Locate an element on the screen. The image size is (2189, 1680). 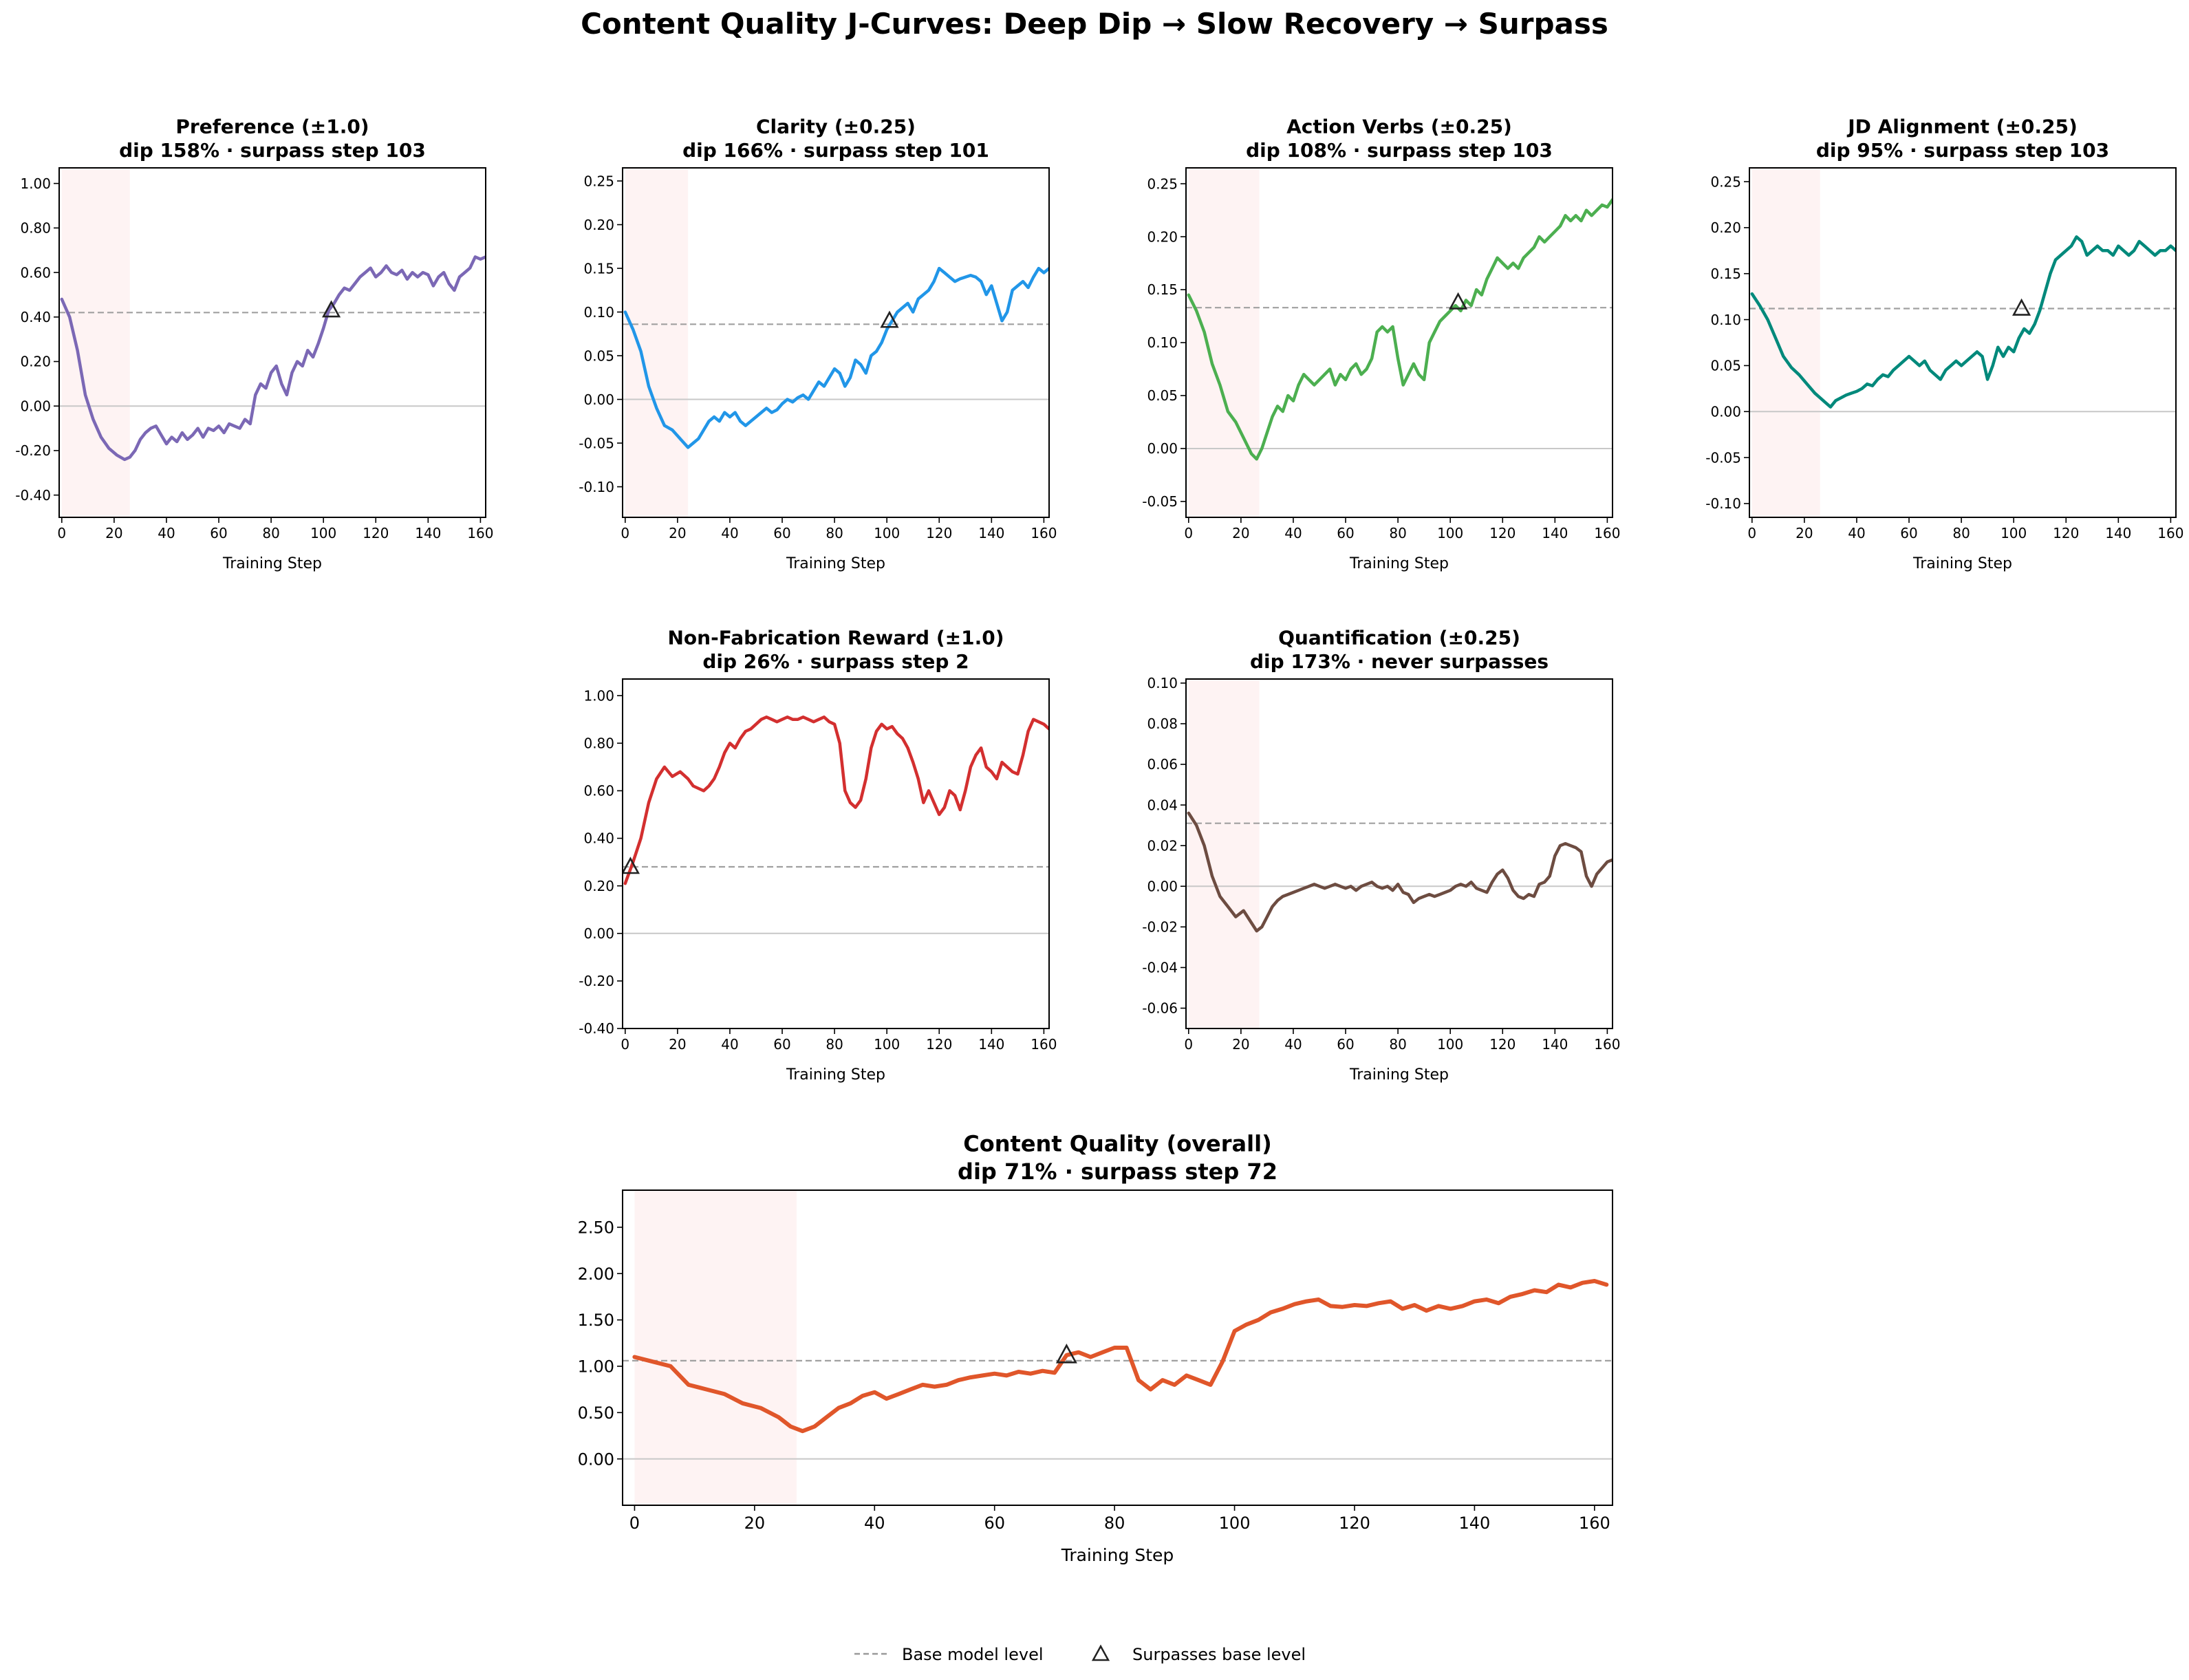
panel-subtitle: dip 173% · never surpasses is located at coordinates (1399, 661).